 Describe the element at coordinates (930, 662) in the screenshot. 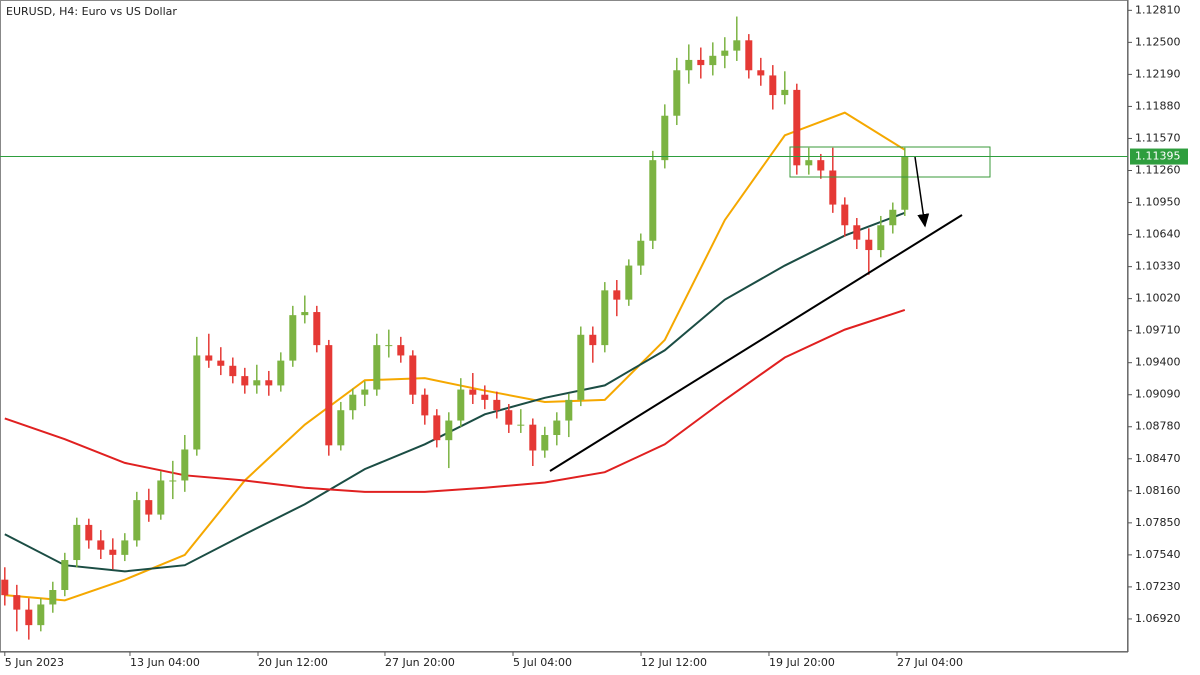

I see `x-tick-label: 27 Jul 04:00` at that location.